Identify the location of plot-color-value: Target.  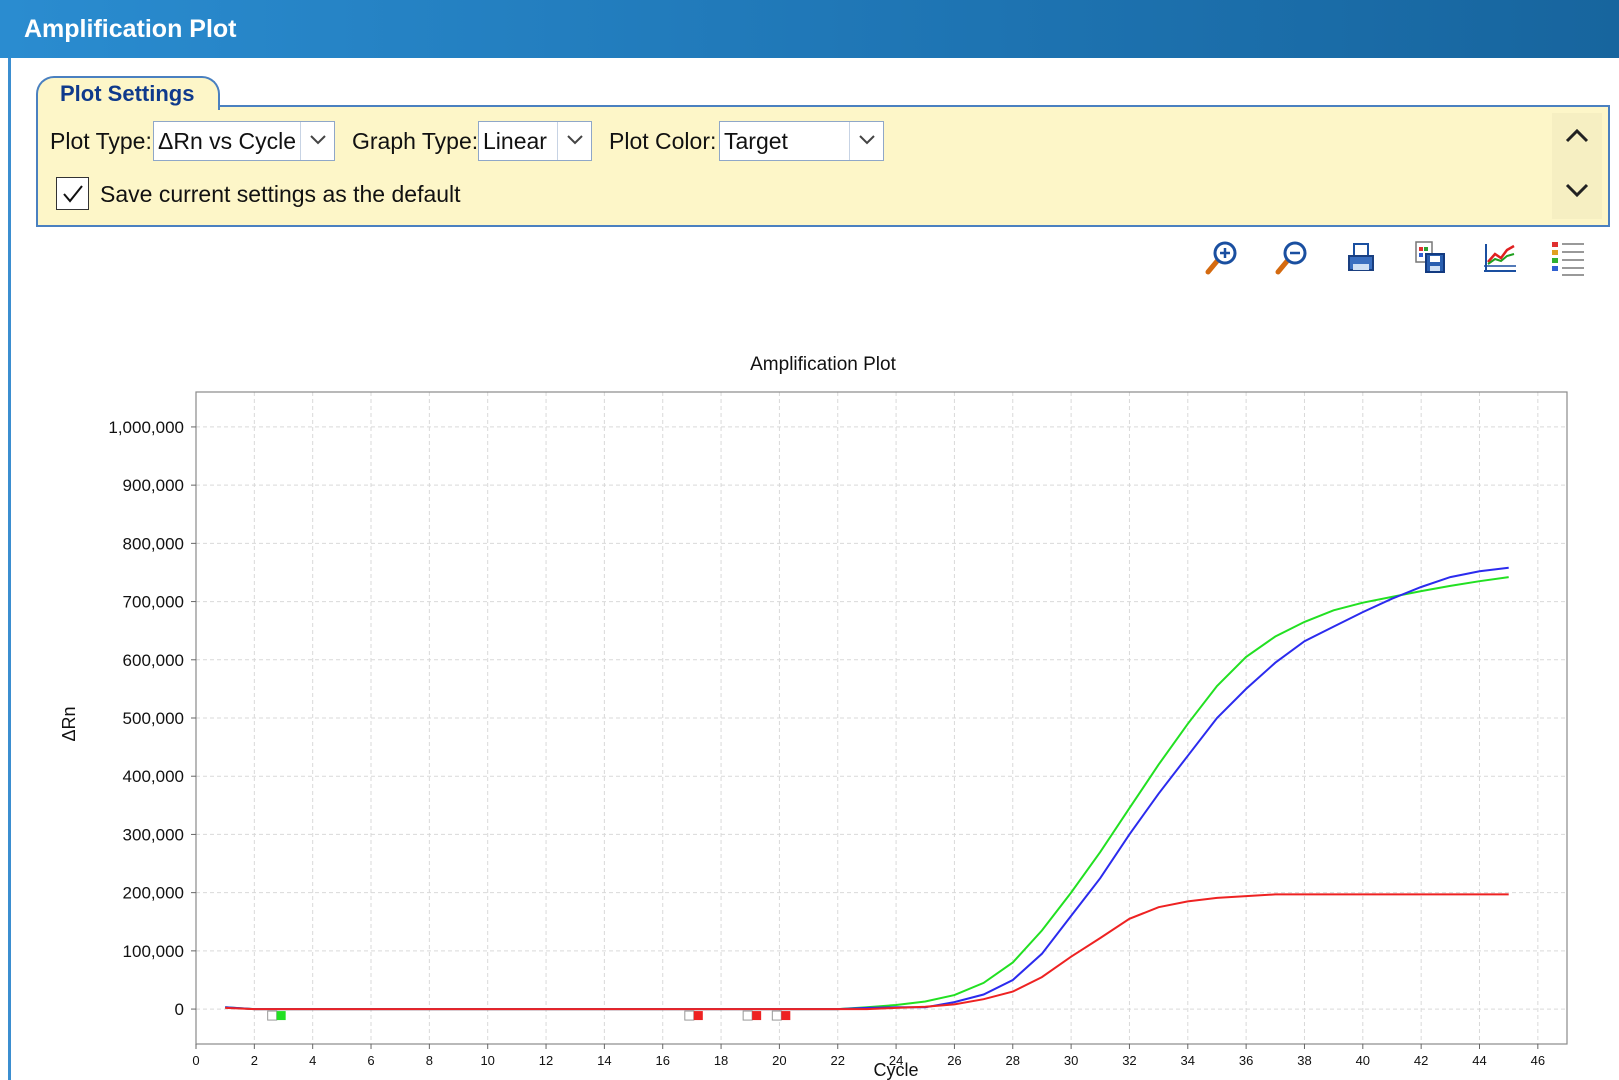
(756, 141).